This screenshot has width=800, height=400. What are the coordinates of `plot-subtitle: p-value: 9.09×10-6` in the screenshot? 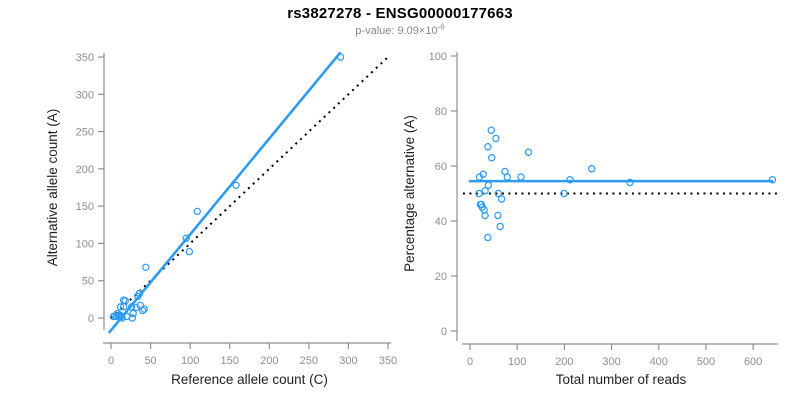 It's located at (400, 29).